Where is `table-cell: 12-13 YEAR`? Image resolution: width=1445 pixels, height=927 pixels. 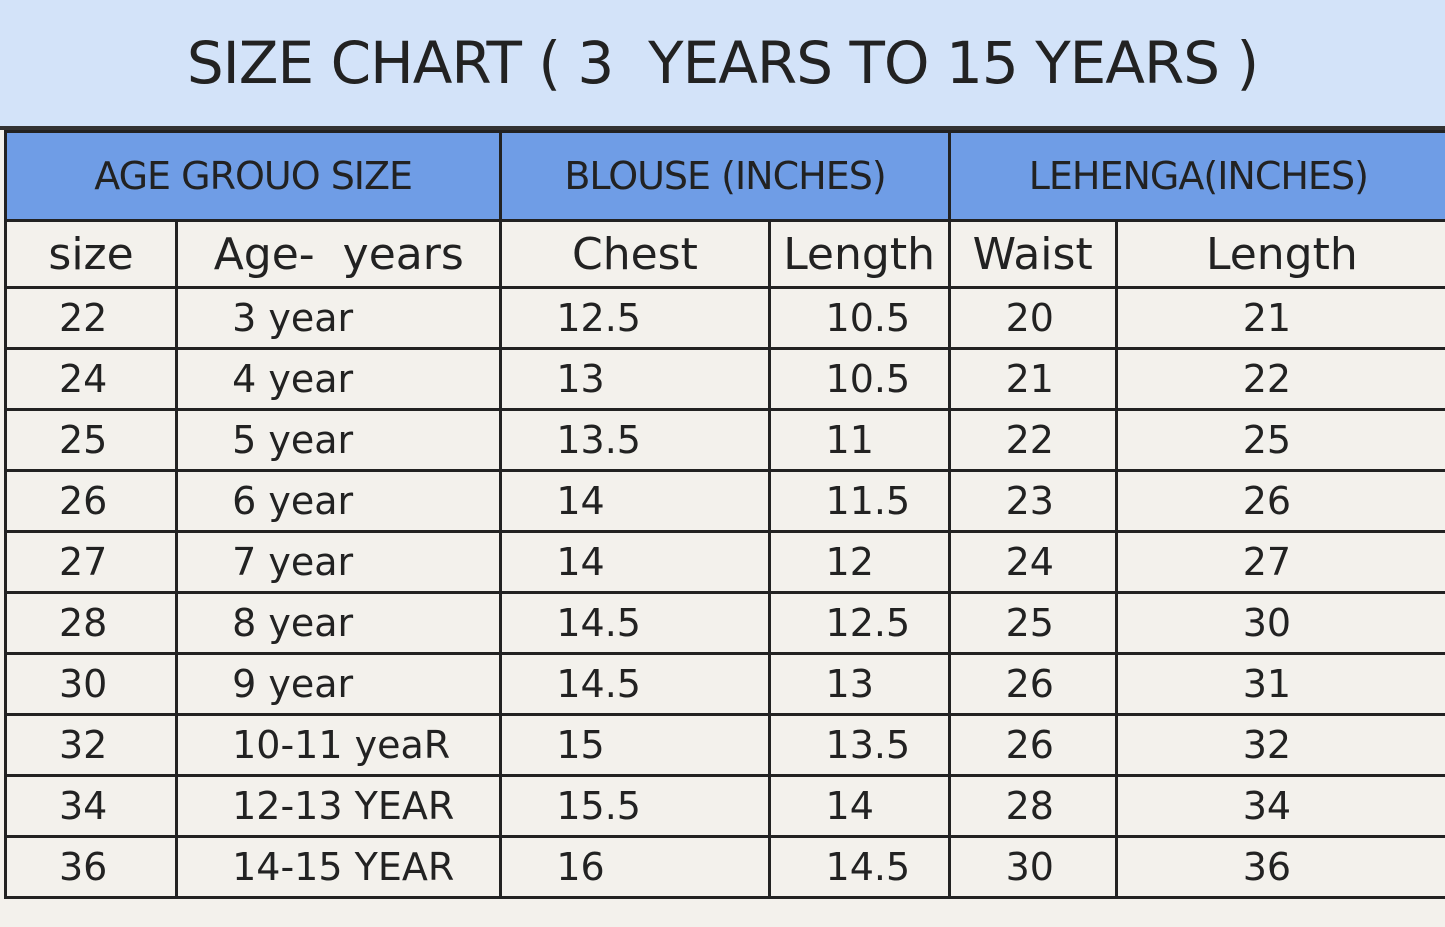
table-cell: 12-13 YEAR is located at coordinates (339, 806).